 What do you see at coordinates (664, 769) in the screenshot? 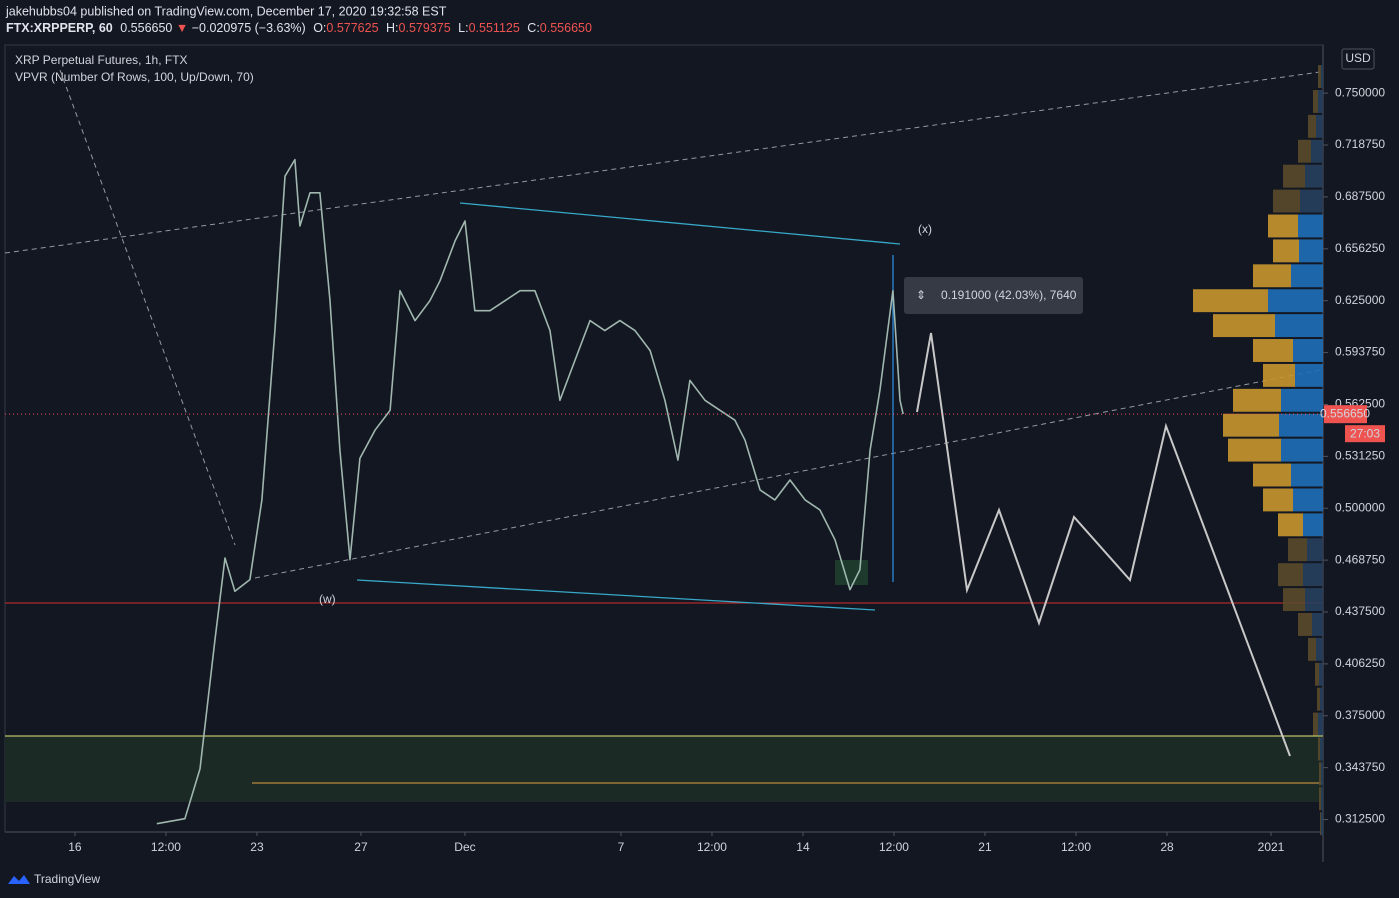
I see `zone` at bounding box center [664, 769].